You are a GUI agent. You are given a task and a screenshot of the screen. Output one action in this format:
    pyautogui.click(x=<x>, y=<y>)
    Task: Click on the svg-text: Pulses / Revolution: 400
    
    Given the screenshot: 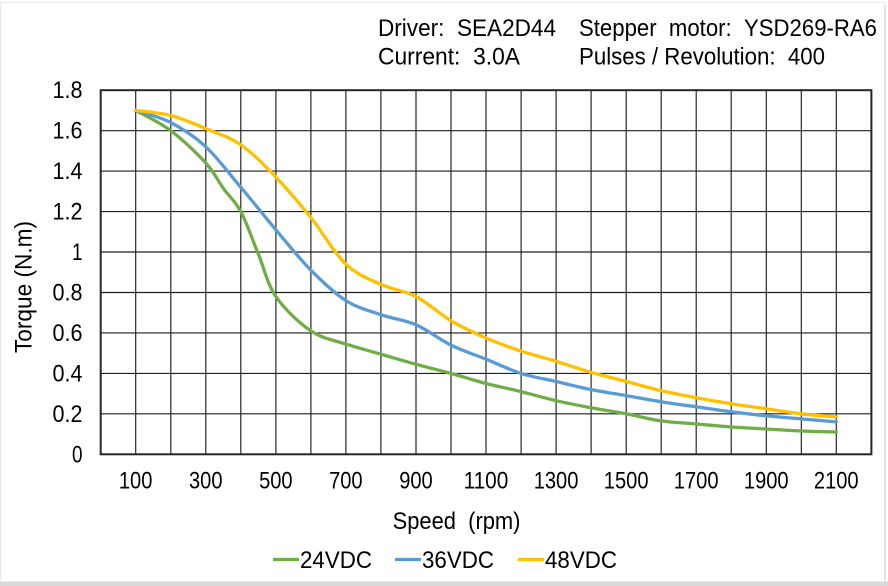 What is the action you would take?
    pyautogui.click(x=702, y=57)
    